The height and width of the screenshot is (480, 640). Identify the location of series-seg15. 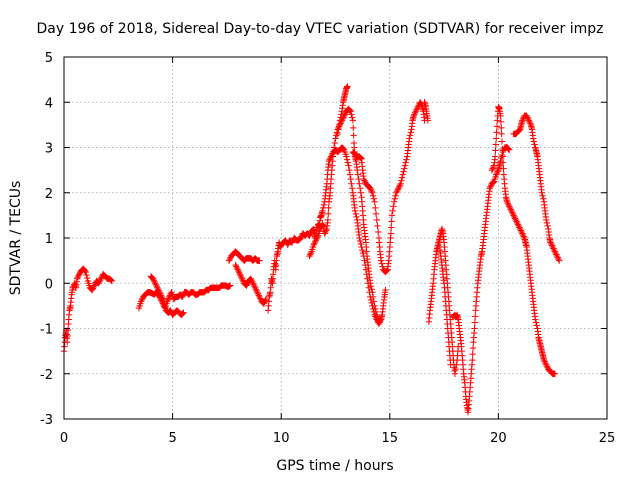
(536, 188).